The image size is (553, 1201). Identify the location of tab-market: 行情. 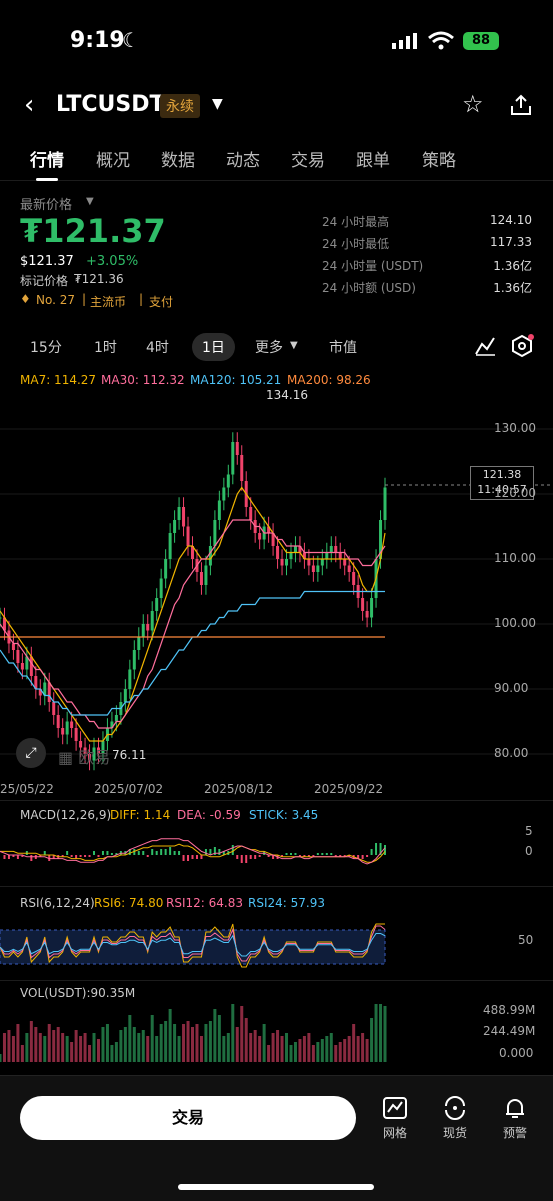
(47, 163).